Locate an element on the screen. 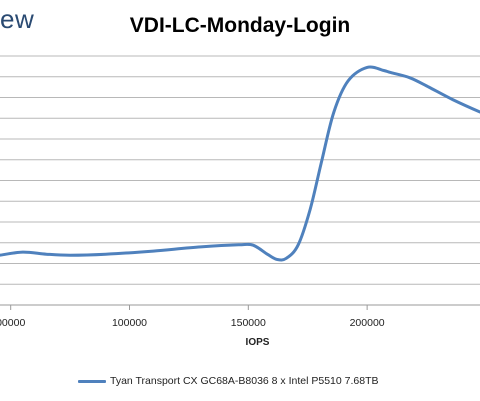  x-tick-labels: 00000 100000 150000 200000 is located at coordinates (192, 323).